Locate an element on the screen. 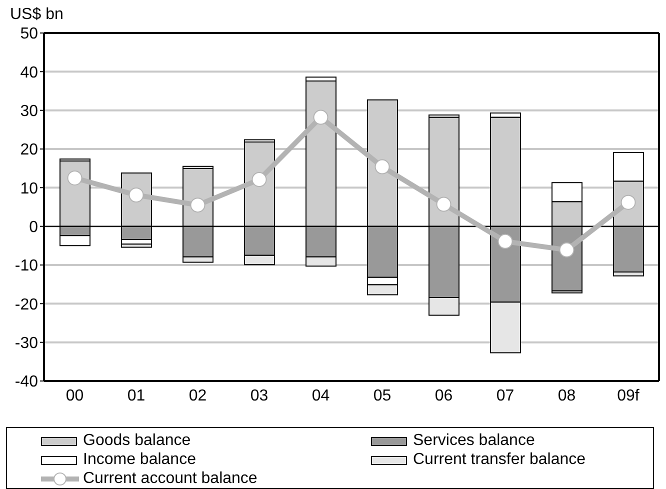 This screenshot has width=666, height=489. x-tick-label: 05 is located at coordinates (382, 395).